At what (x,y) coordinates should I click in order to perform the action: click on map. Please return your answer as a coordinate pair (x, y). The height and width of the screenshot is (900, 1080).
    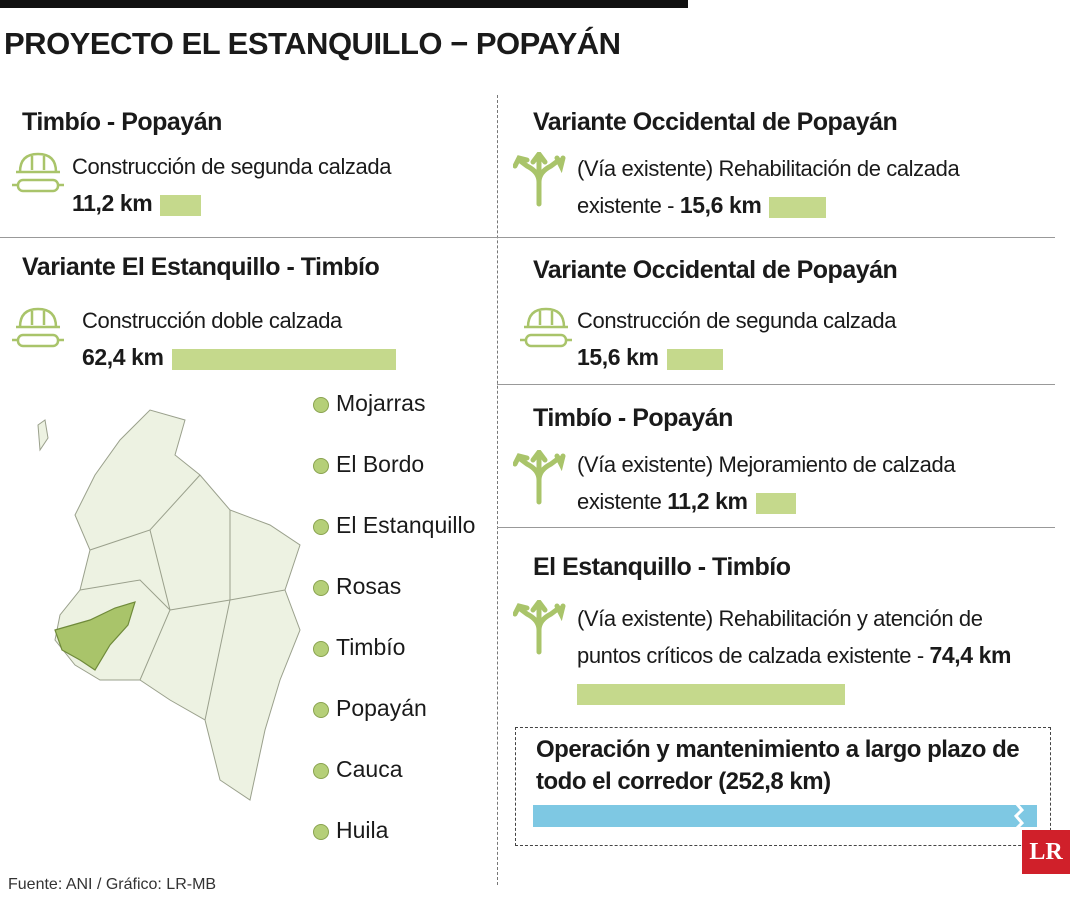
    Looking at the image, I should click on (169, 605).